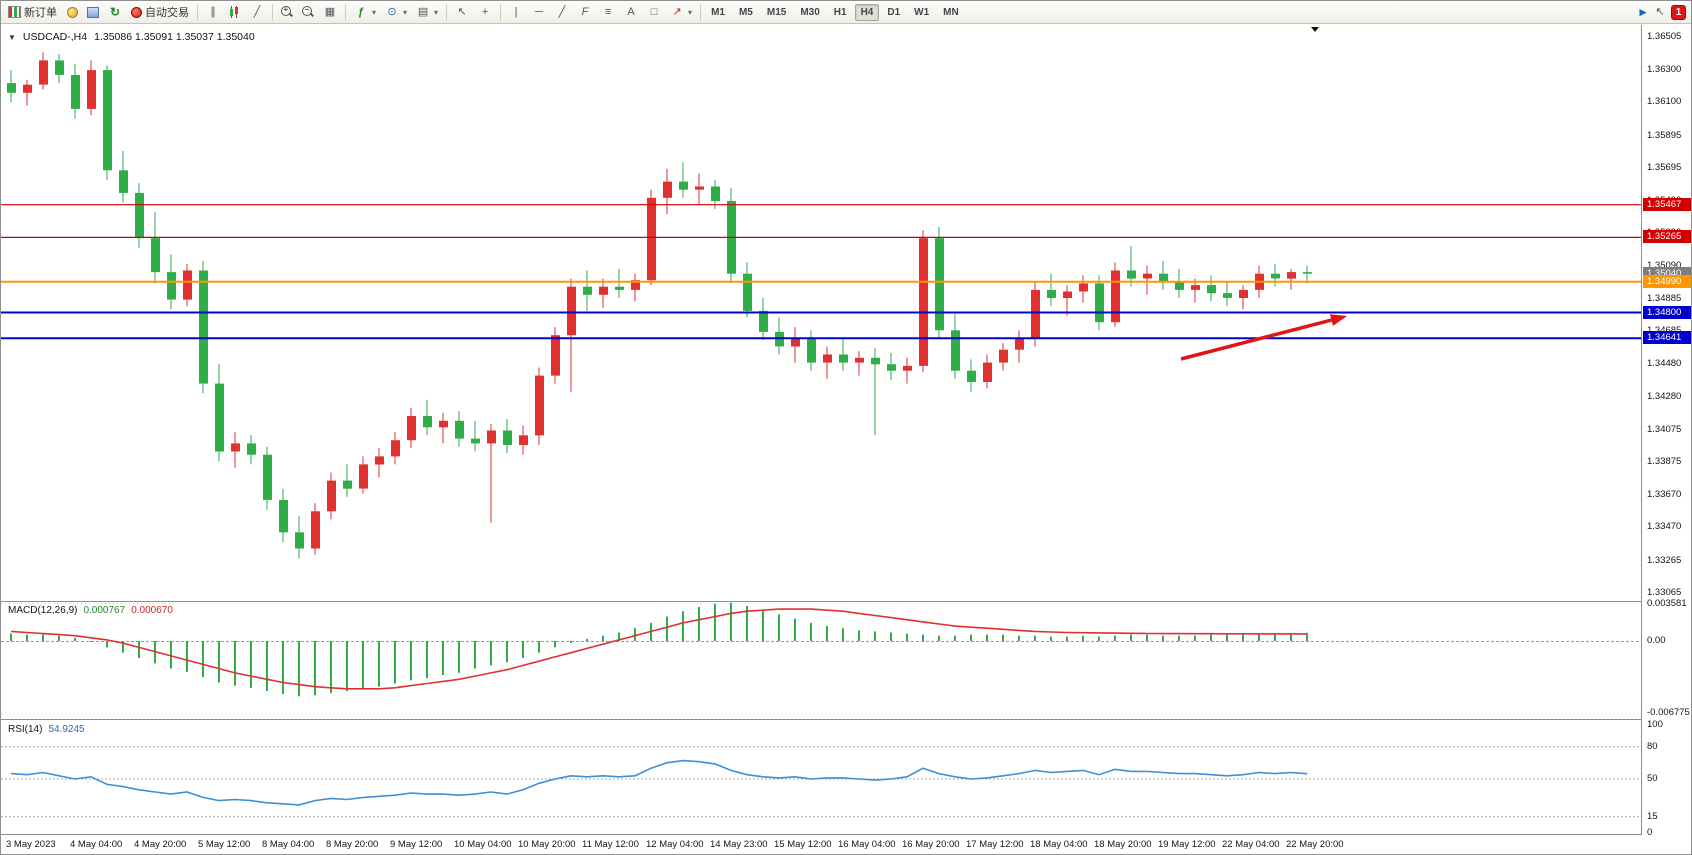 The image size is (1692, 855). What do you see at coordinates (1650, 832) in the screenshot?
I see `rsi-axis-label: 0` at bounding box center [1650, 832].